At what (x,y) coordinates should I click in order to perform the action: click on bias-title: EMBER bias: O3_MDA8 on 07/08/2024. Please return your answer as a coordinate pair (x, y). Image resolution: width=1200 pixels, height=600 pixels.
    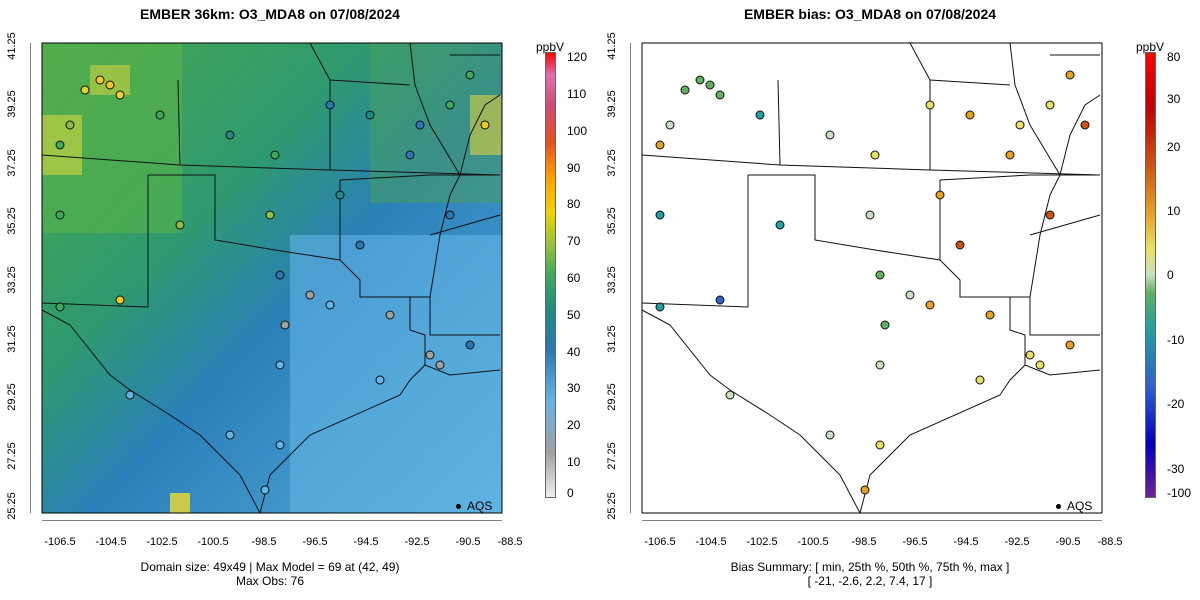
    Looking at the image, I should click on (870, 14).